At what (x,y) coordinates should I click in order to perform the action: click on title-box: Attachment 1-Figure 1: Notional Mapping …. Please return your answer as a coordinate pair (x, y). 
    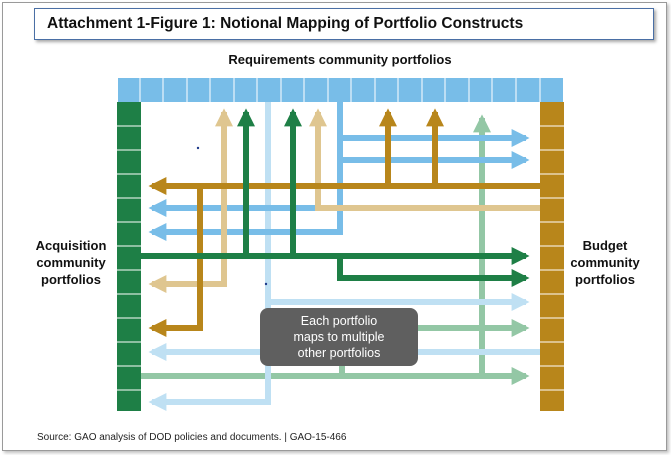
    Looking at the image, I should click on (344, 24).